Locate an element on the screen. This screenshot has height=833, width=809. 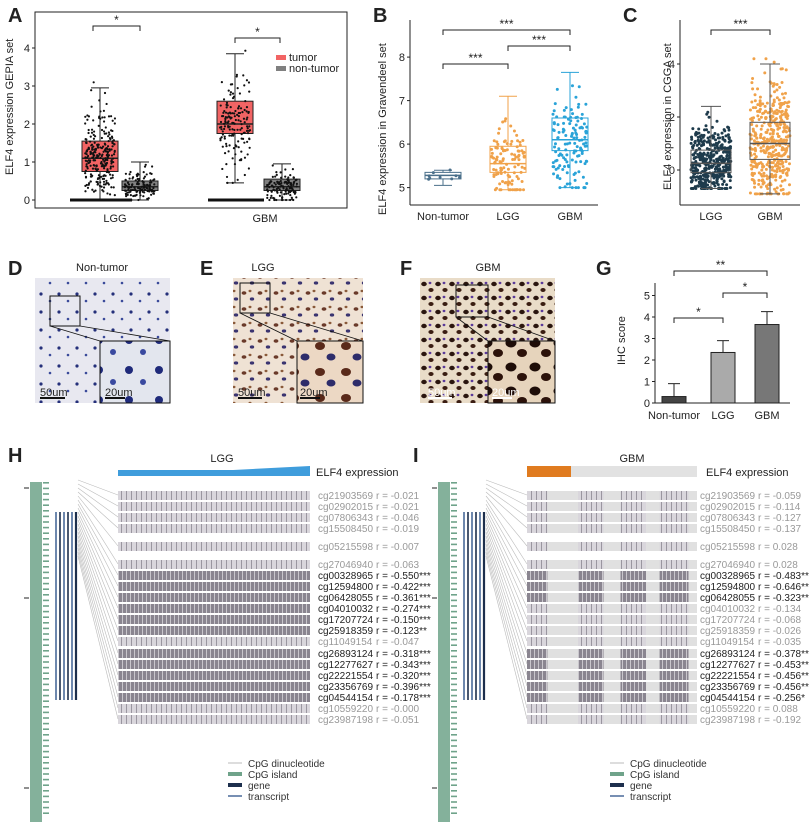
panel-label: F is located at coordinates (406, 269).